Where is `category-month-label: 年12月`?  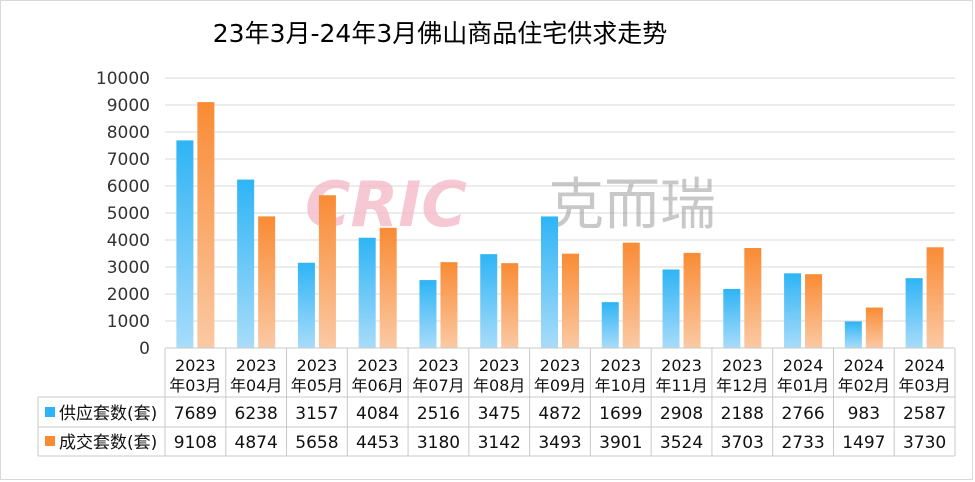
category-month-label: 年12月 is located at coordinates (742, 385).